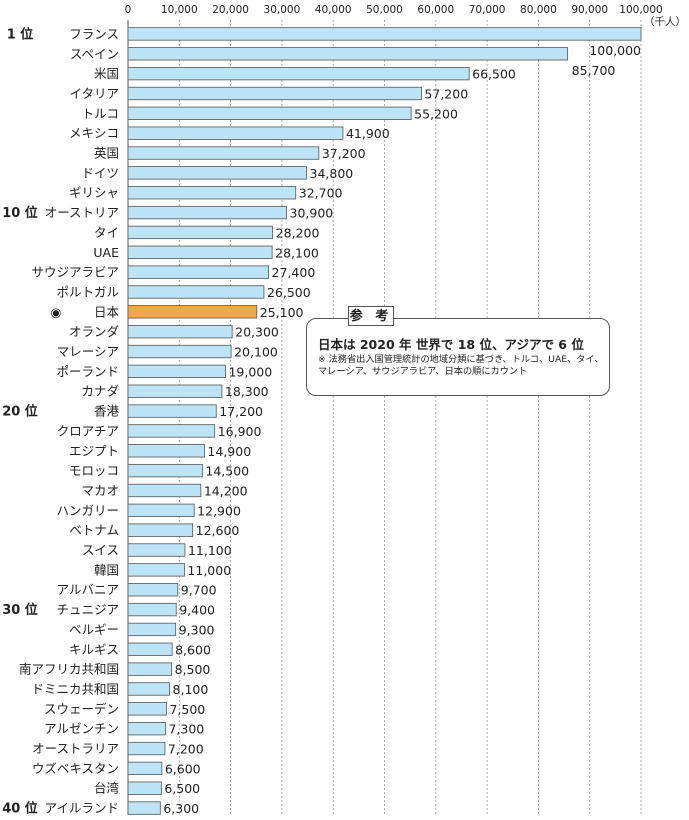 Image resolution: width=689 pixels, height=820 pixels. Describe the element at coordinates (106, 252) in the screenshot. I see `category-label: UAE` at that location.